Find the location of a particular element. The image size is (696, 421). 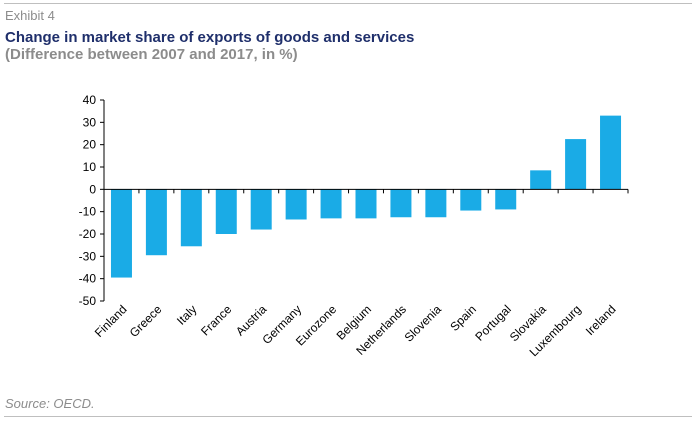

bar-spain is located at coordinates (471, 200).